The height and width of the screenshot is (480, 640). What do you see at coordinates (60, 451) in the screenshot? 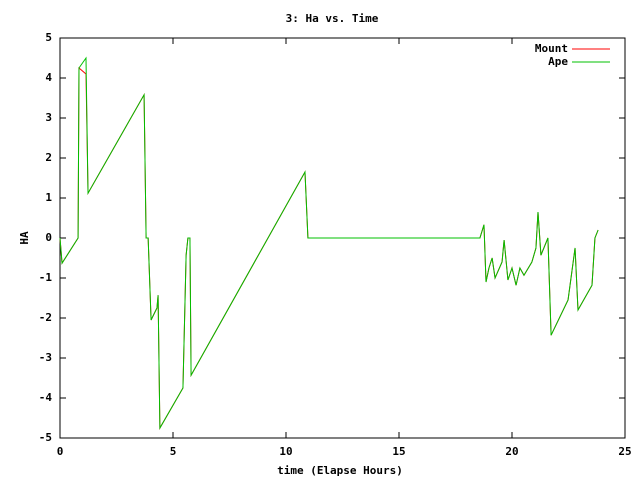
I see `x-tick-label: 0` at bounding box center [60, 451].